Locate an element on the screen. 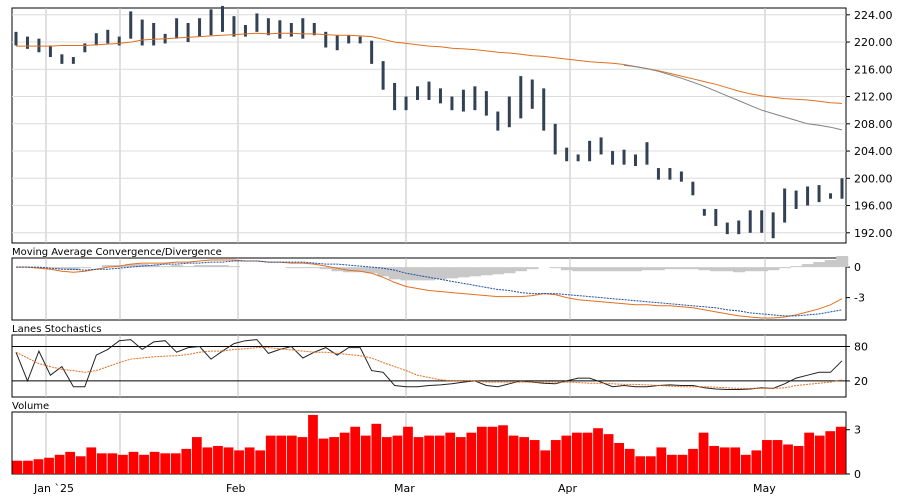 This screenshot has height=504, width=900. x-tick-label: Apr is located at coordinates (568, 488).